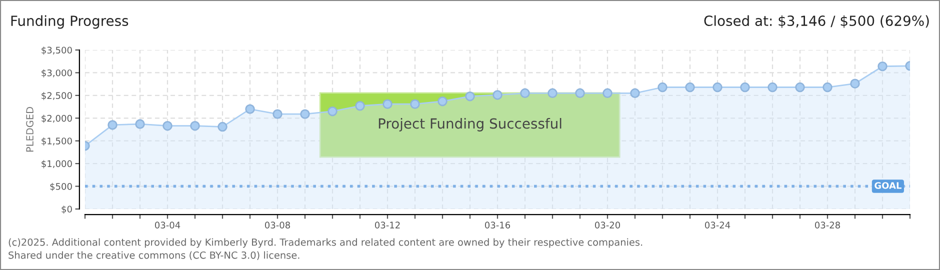 This screenshot has width=940, height=270. What do you see at coordinates (816, 21) in the screenshot?
I see `chart-subtitle: Closed at: $3,146 / $500 (629%)` at bounding box center [816, 21].